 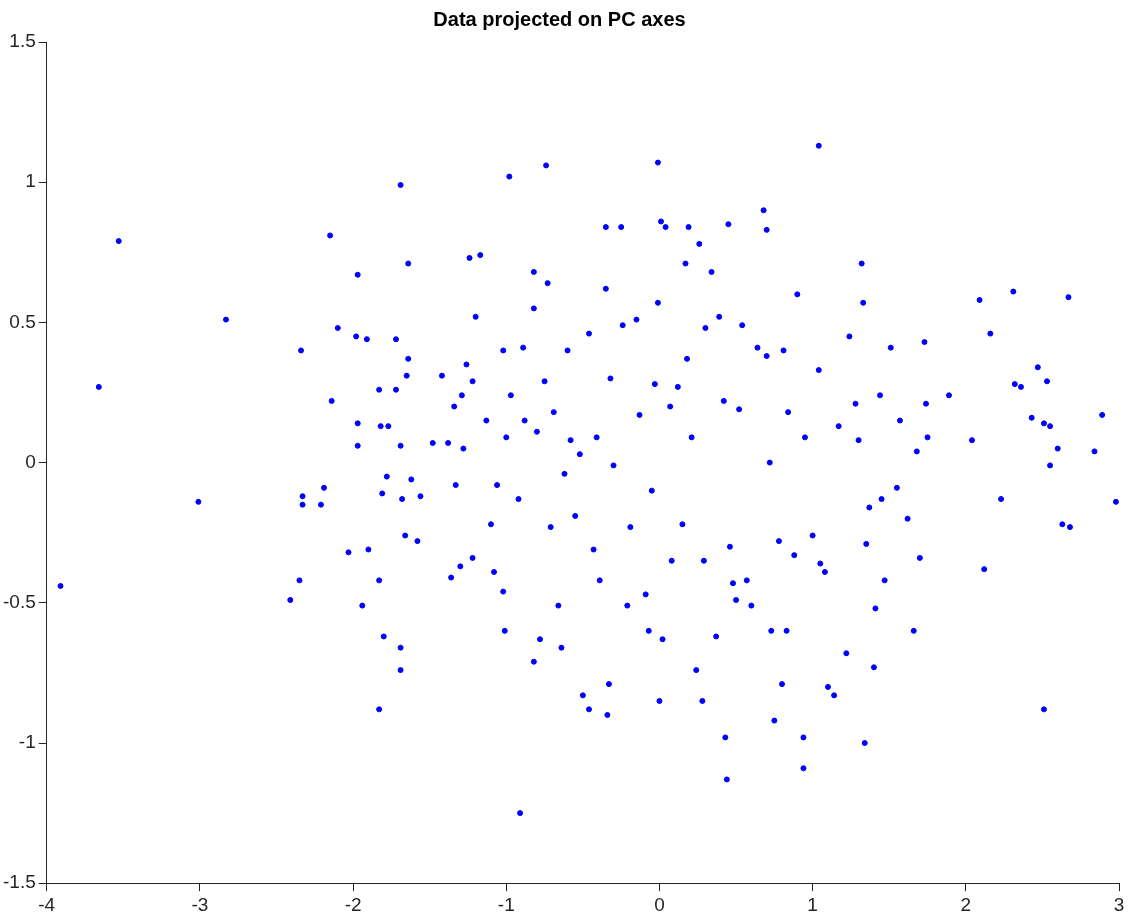 What do you see at coordinates (22, 321) in the screenshot?
I see `y-tick-label: 0.5` at bounding box center [22, 321].